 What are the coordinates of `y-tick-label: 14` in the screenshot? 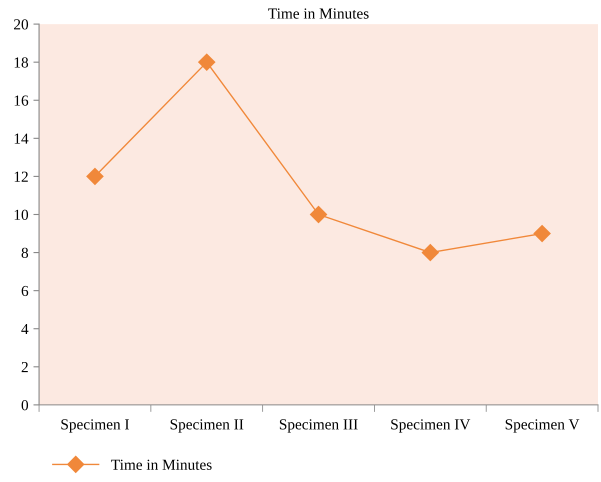 It's located at (21, 139).